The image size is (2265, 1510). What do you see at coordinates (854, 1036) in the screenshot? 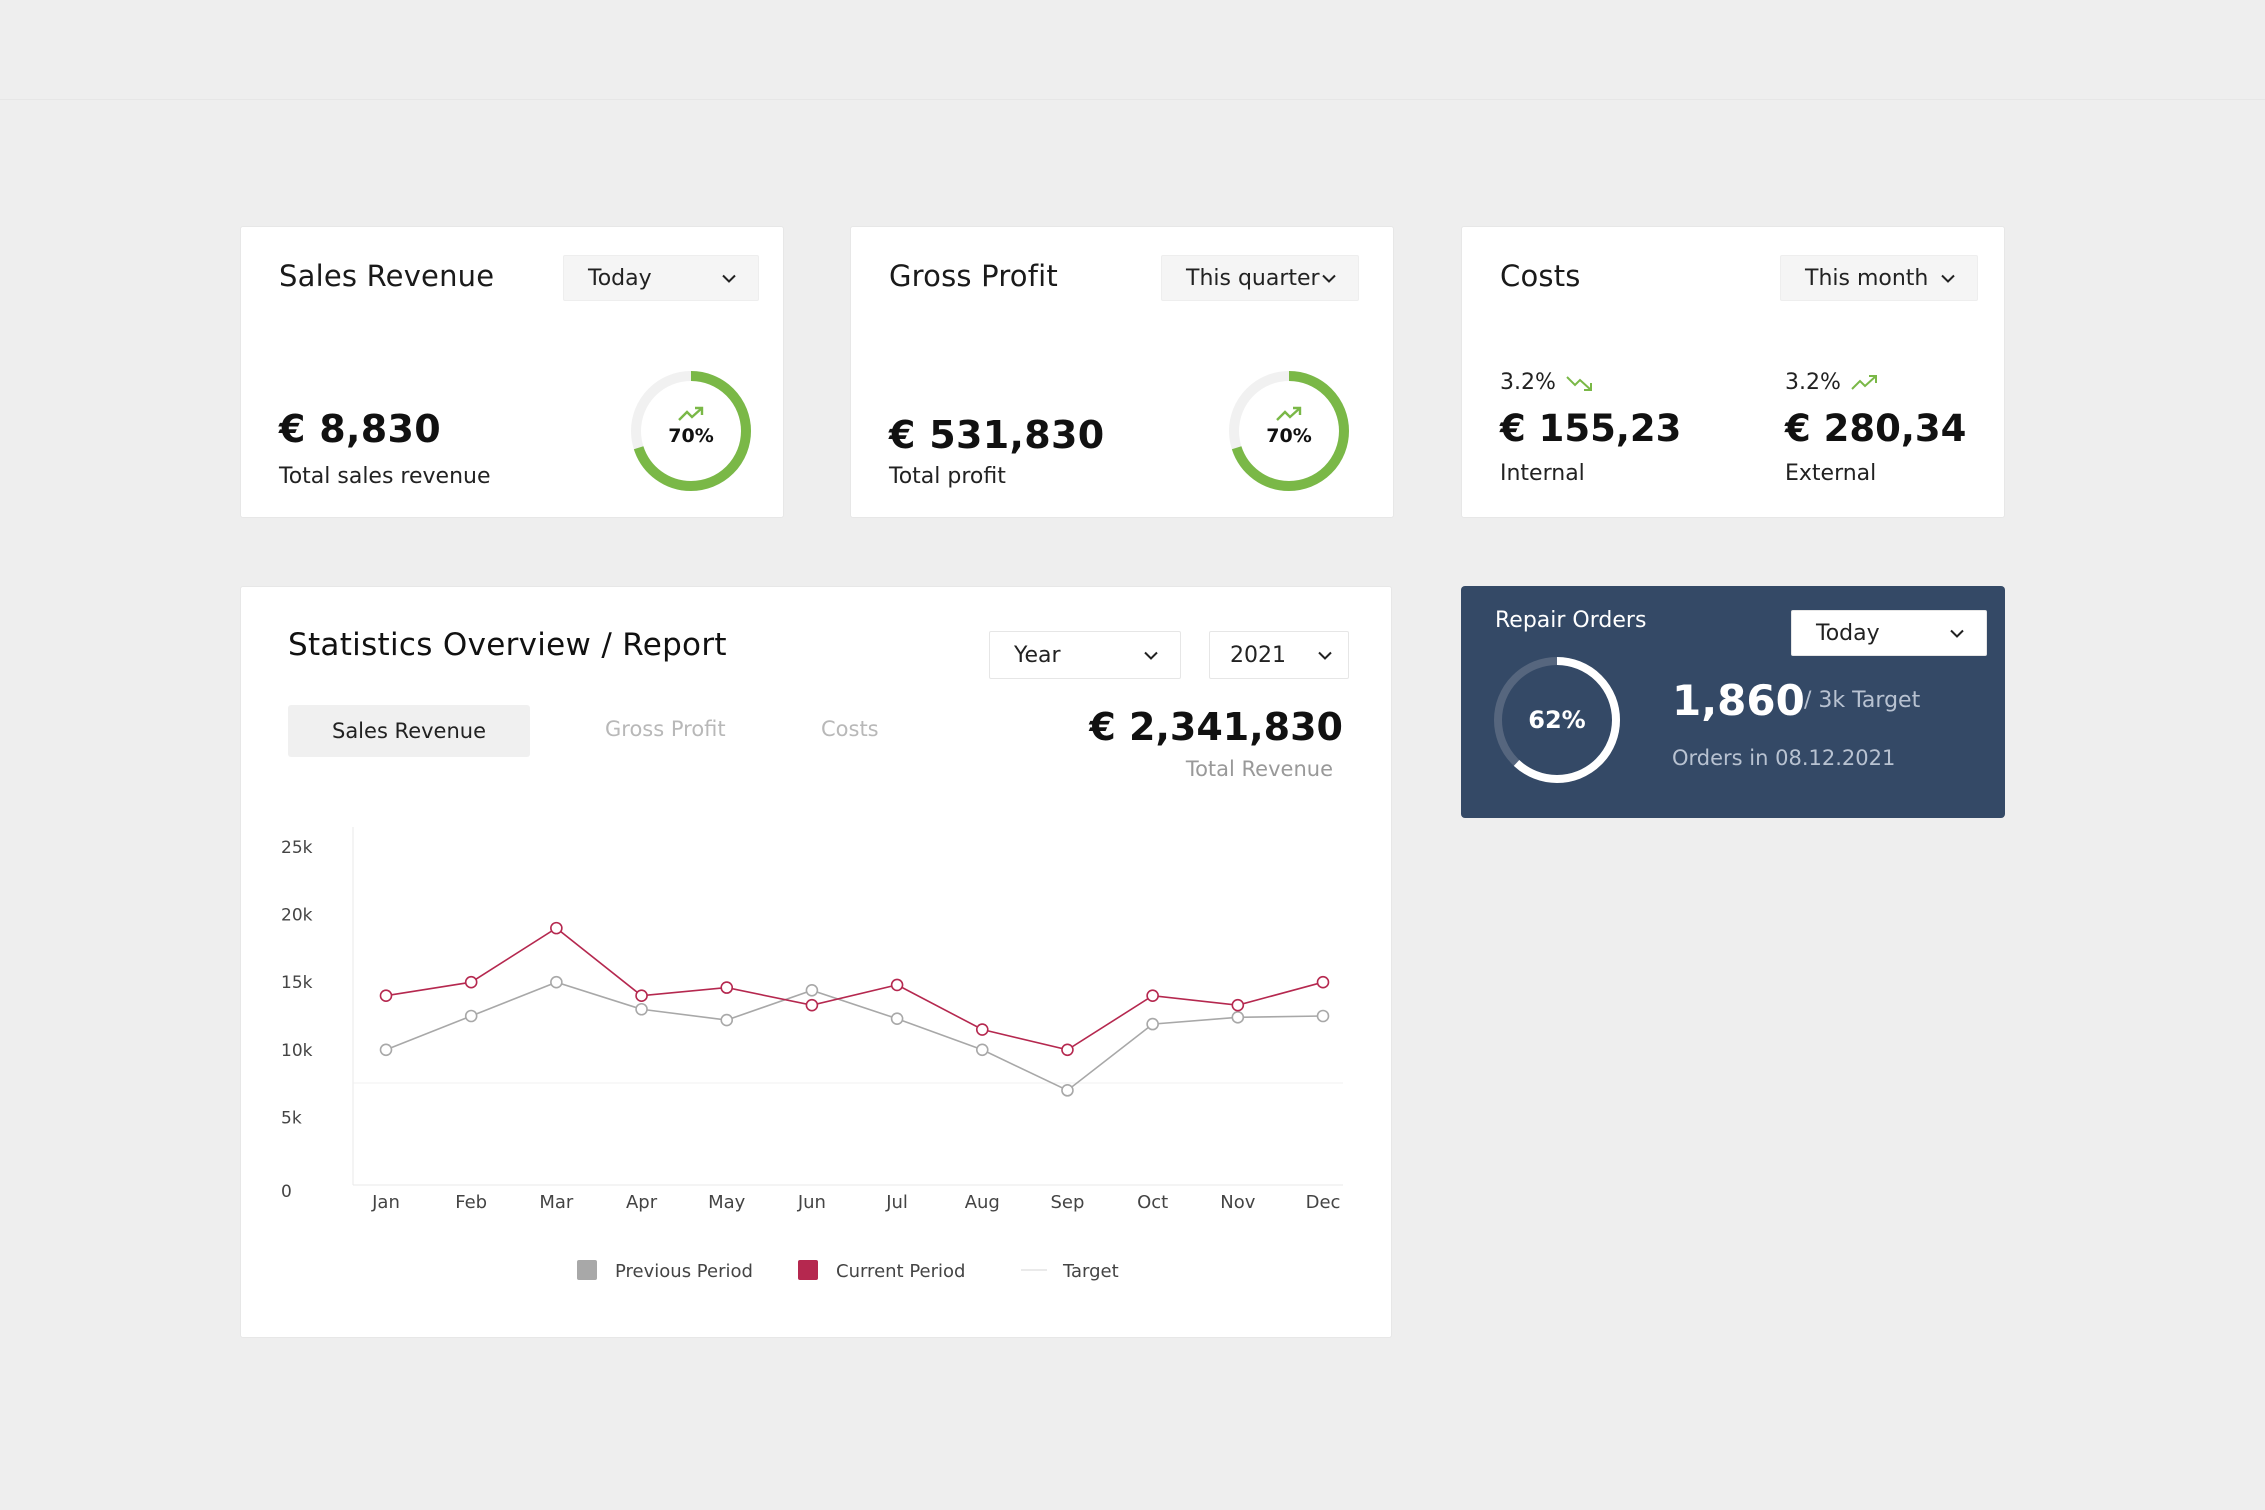
I see `series-line-previous-period` at bounding box center [854, 1036].